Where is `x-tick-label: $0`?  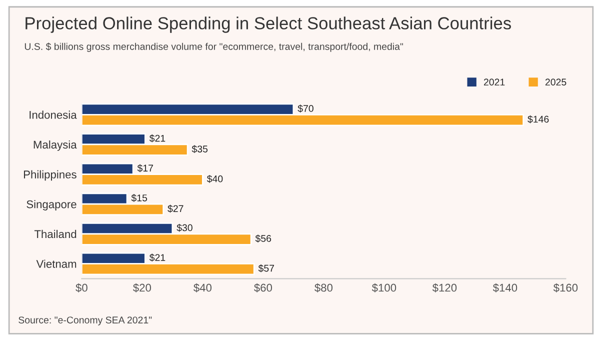
x-tick-label: $0 is located at coordinates (82, 287).